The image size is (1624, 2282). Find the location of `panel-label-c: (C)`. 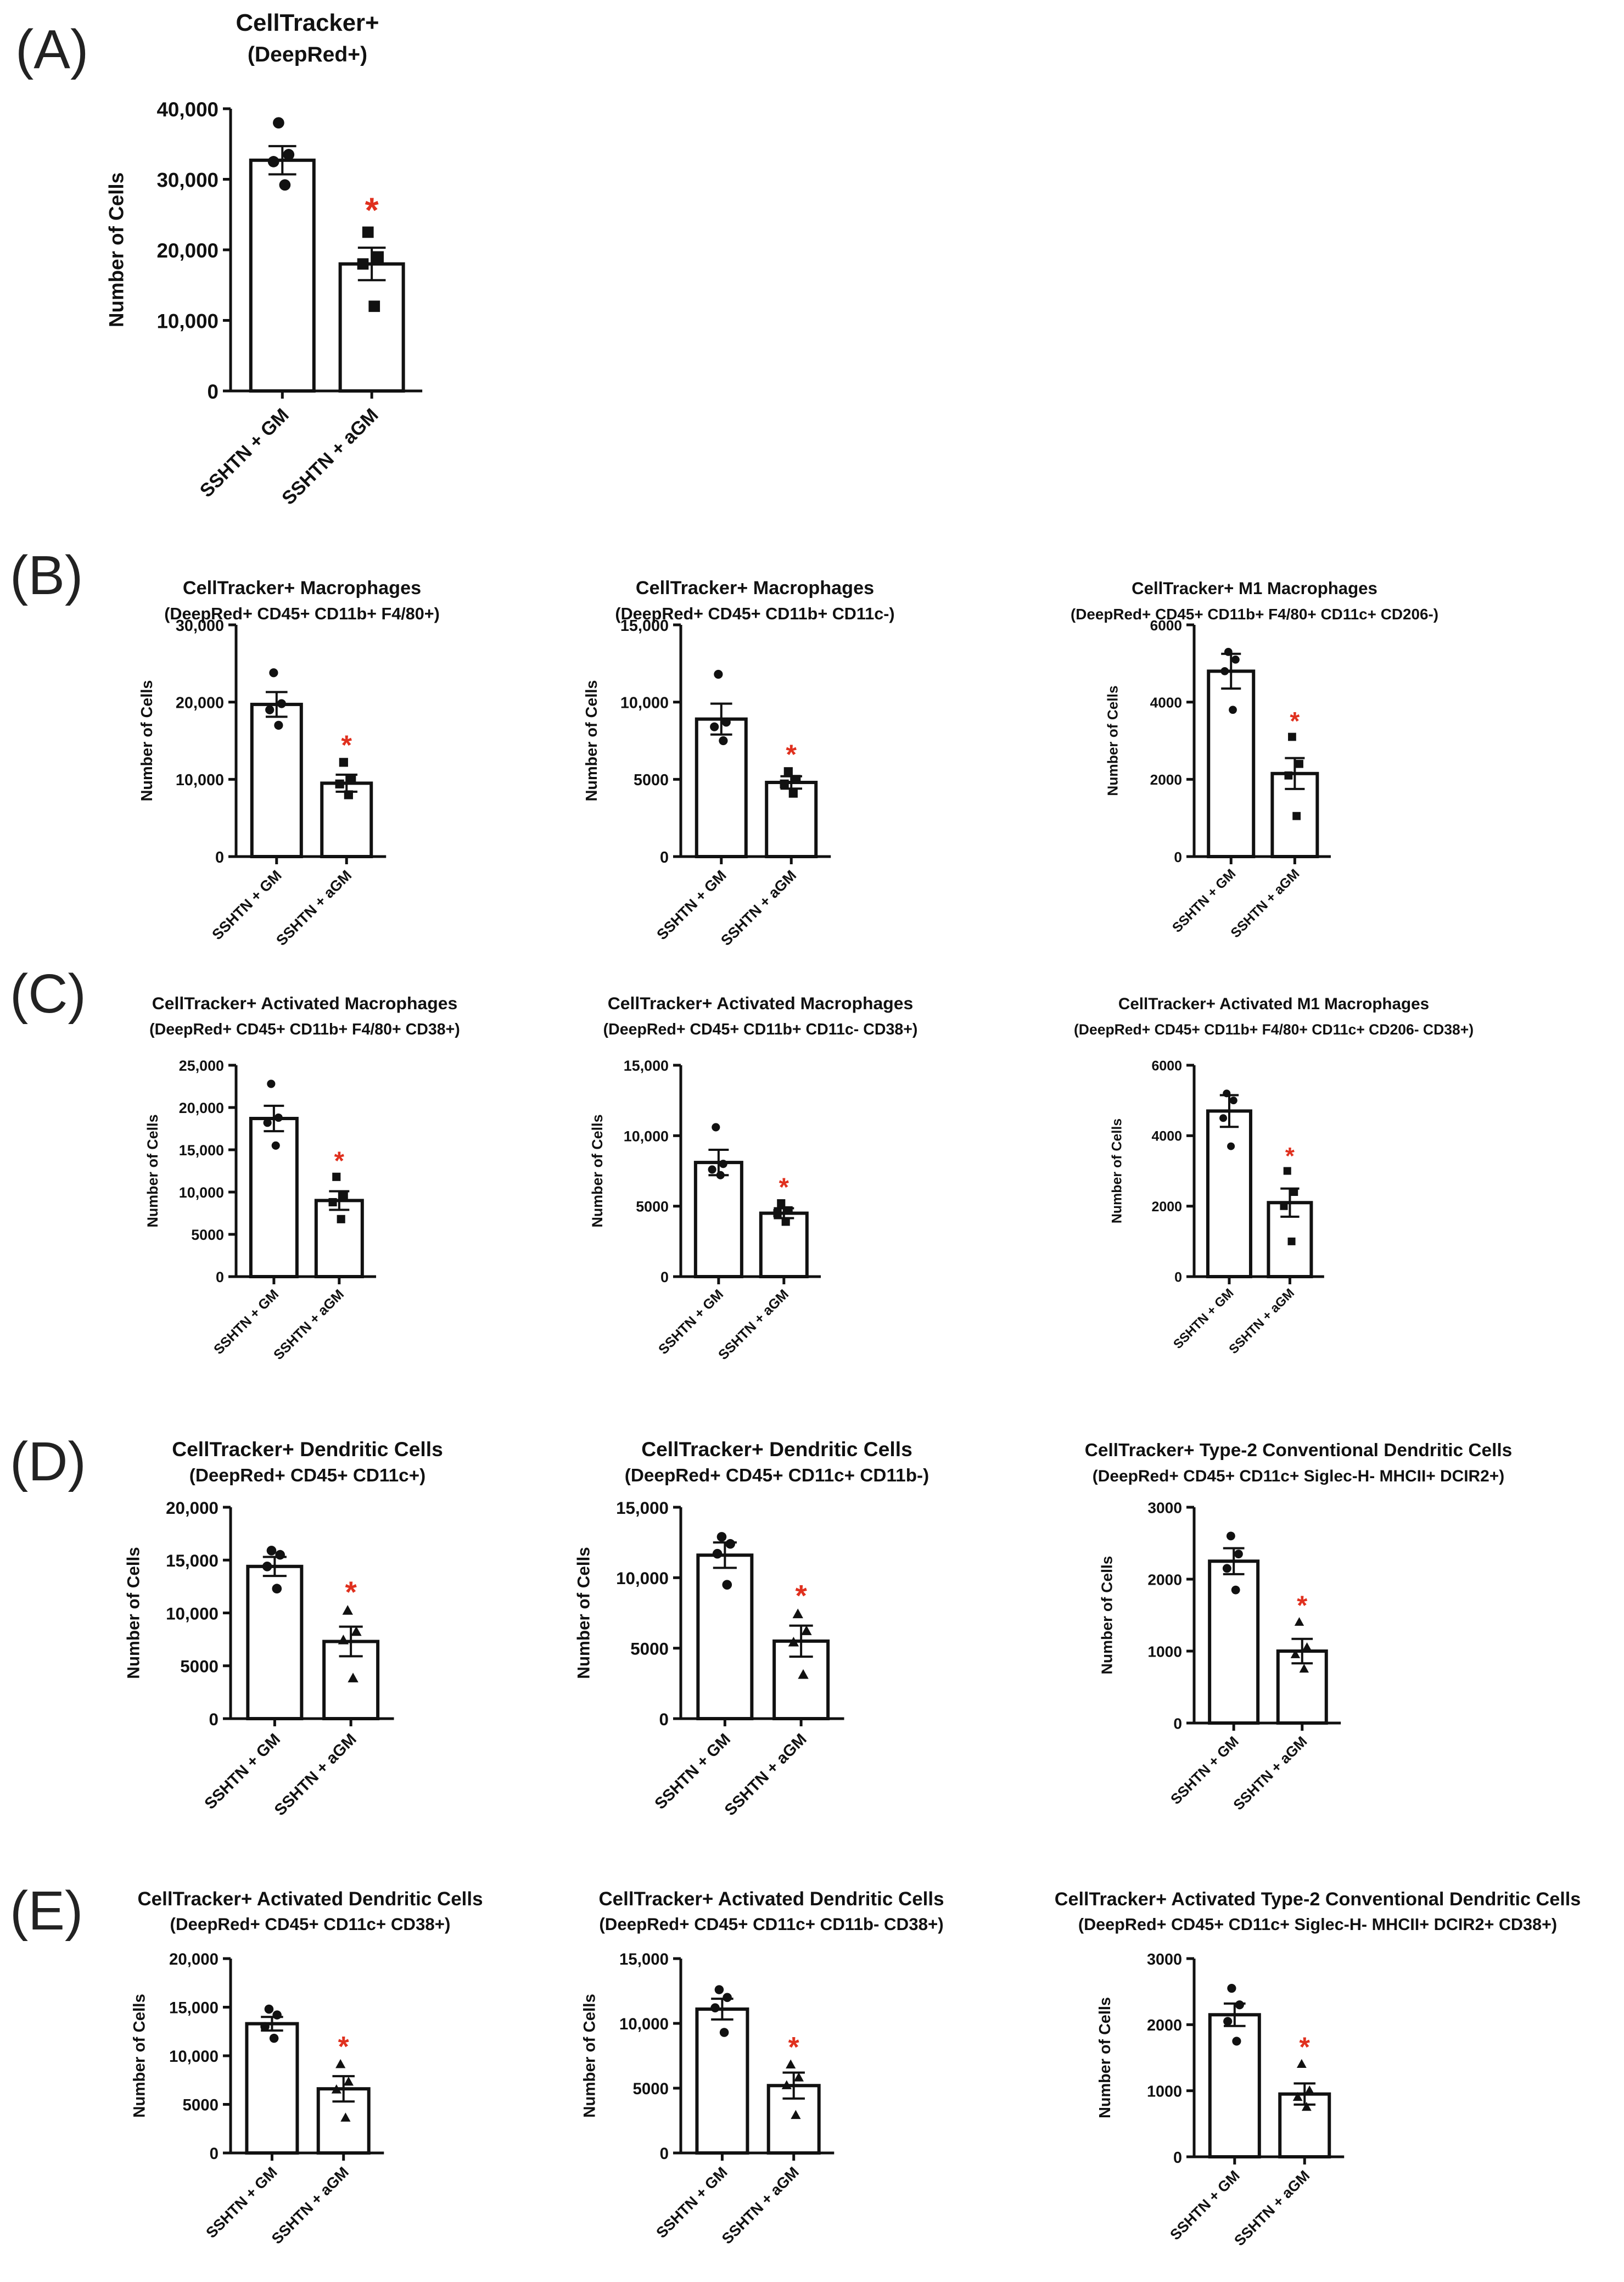

panel-label-c: (C) is located at coordinates (48, 994).